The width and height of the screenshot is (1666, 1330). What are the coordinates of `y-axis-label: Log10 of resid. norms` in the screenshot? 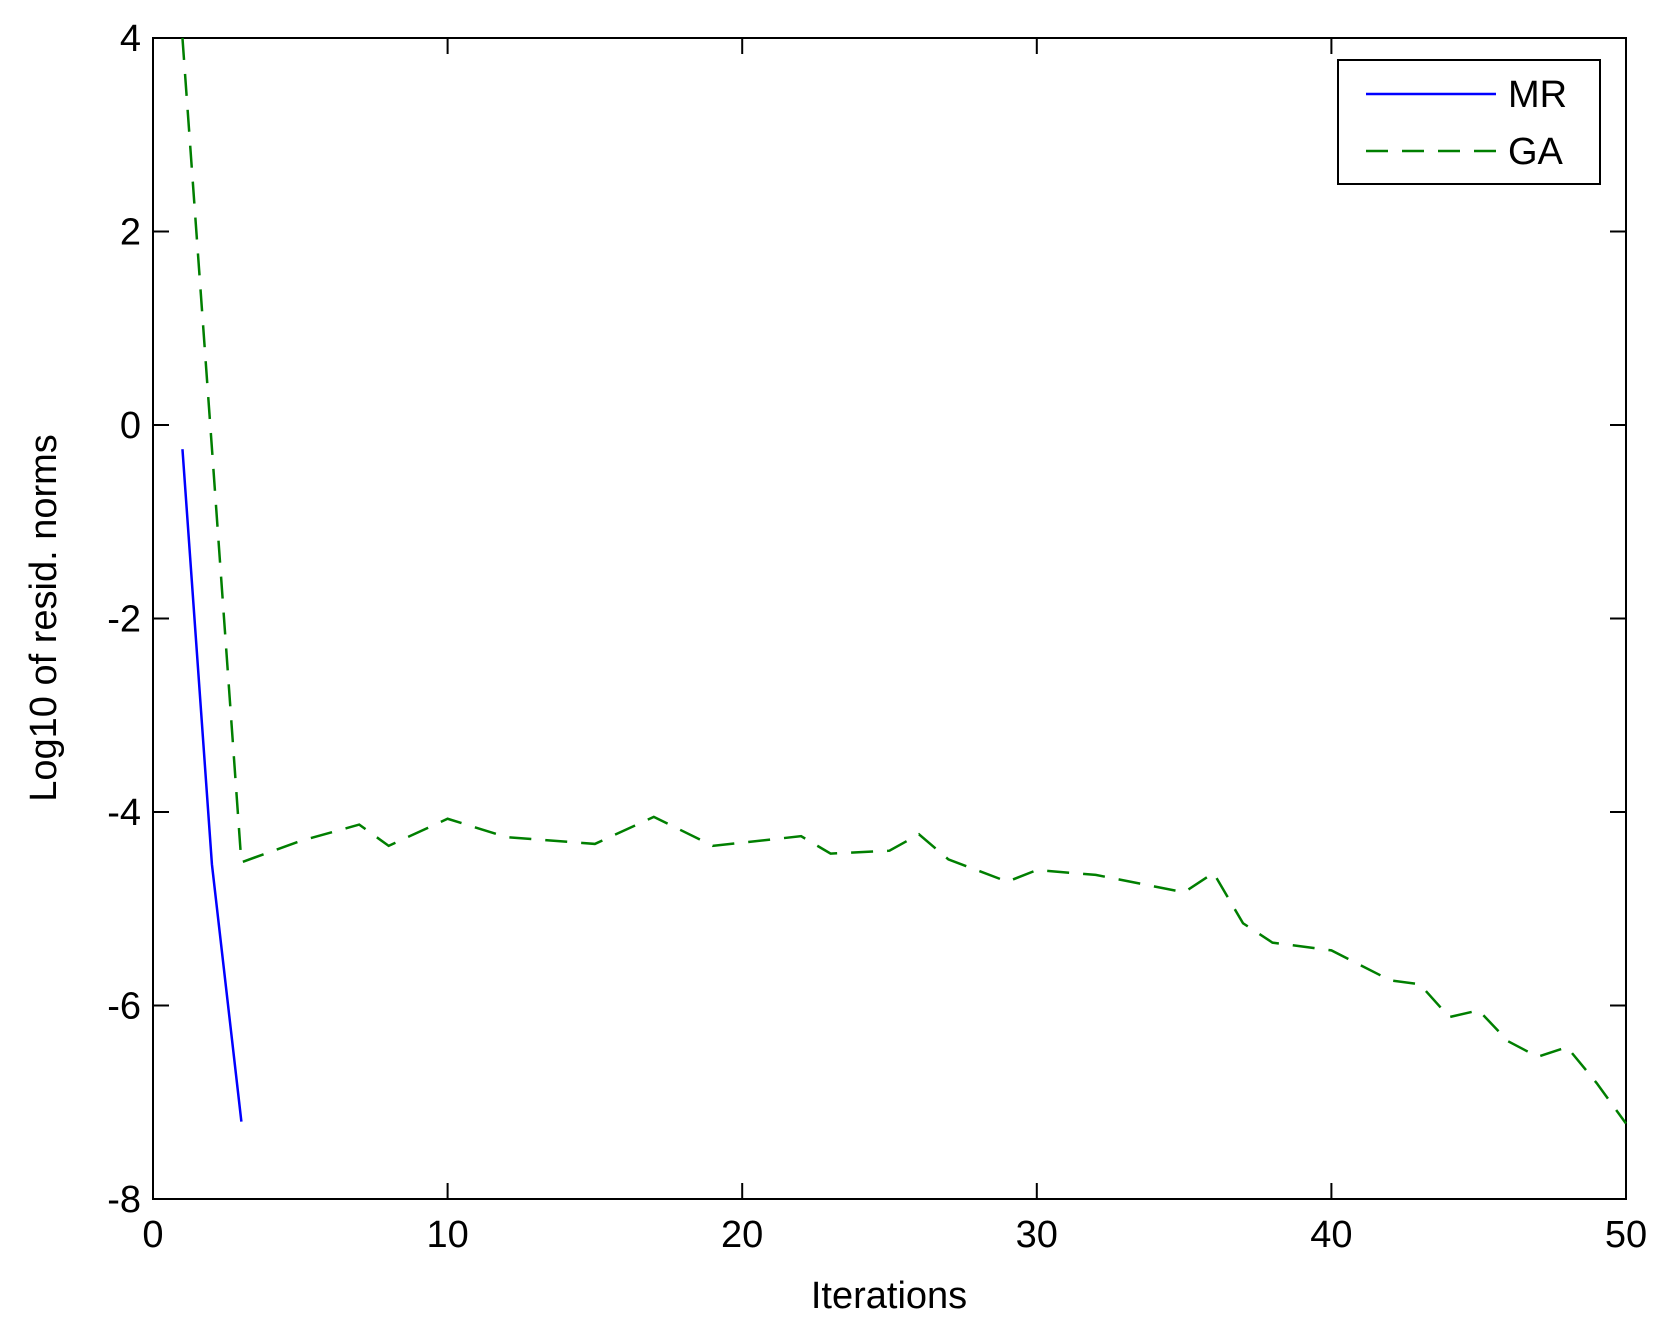 It's located at (44, 618).